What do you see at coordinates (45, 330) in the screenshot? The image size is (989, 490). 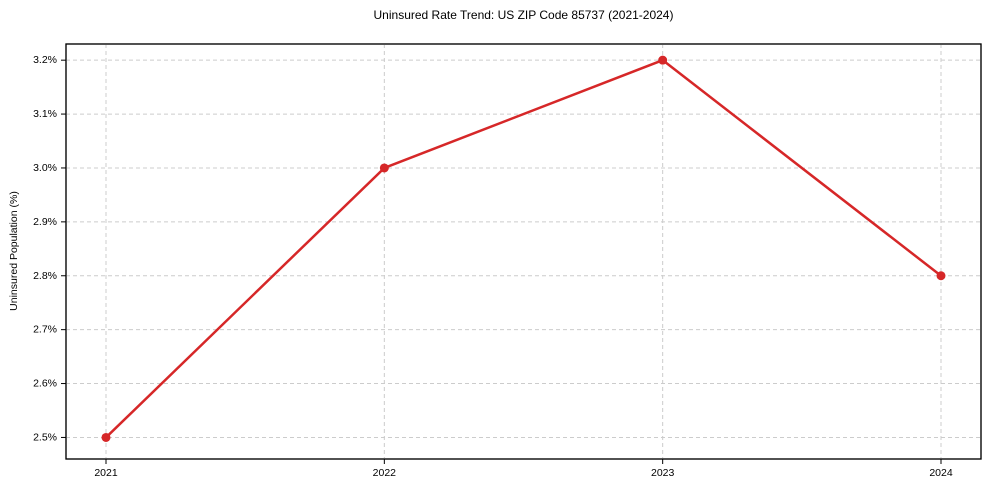 I see `y-tick-label: 2.7%` at bounding box center [45, 330].